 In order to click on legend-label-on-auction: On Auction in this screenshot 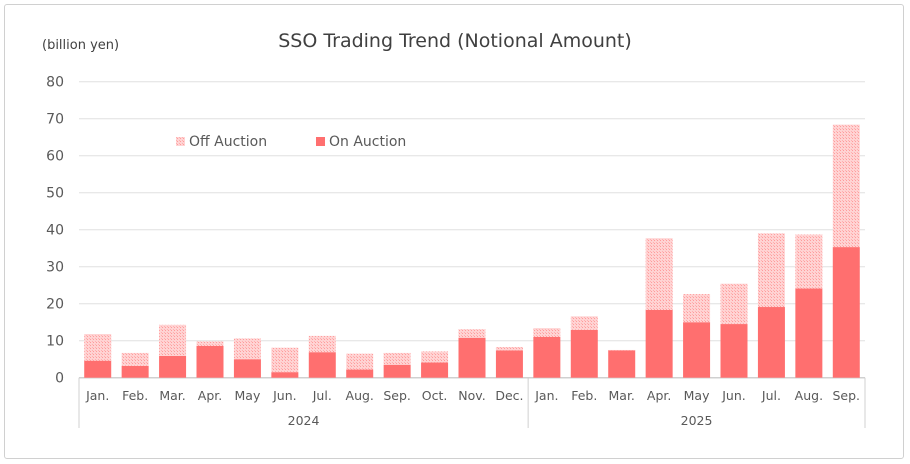, I will do `click(367, 142)`.